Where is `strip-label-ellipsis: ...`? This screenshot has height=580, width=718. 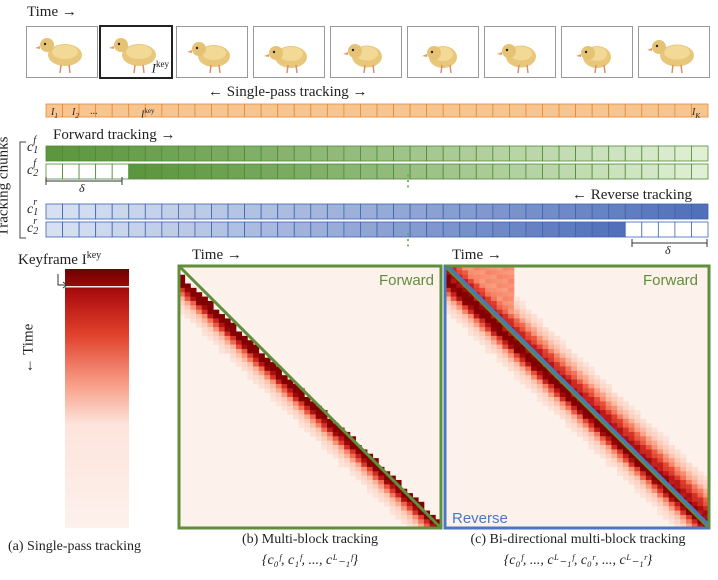
strip-label-ellipsis: ... is located at coordinates (94, 111).